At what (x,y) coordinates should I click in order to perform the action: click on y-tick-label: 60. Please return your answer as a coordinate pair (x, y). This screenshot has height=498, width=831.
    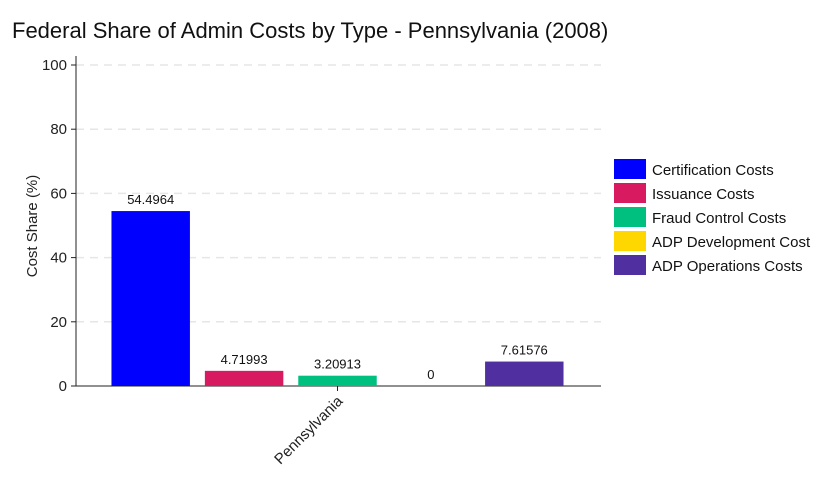
    Looking at the image, I should click on (58, 193).